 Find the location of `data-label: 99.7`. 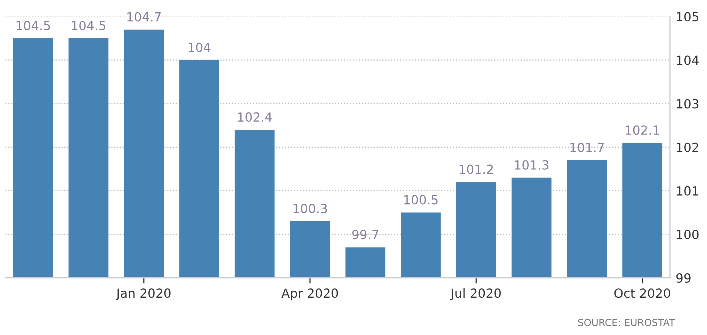

data-label: 99.7 is located at coordinates (365, 235).